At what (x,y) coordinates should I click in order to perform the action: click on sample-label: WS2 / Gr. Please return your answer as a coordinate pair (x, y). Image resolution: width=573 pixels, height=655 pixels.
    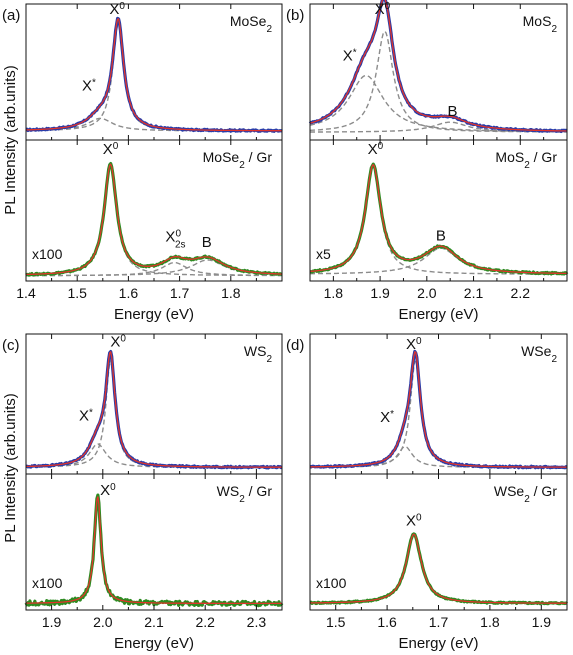
    Looking at the image, I should click on (245, 494).